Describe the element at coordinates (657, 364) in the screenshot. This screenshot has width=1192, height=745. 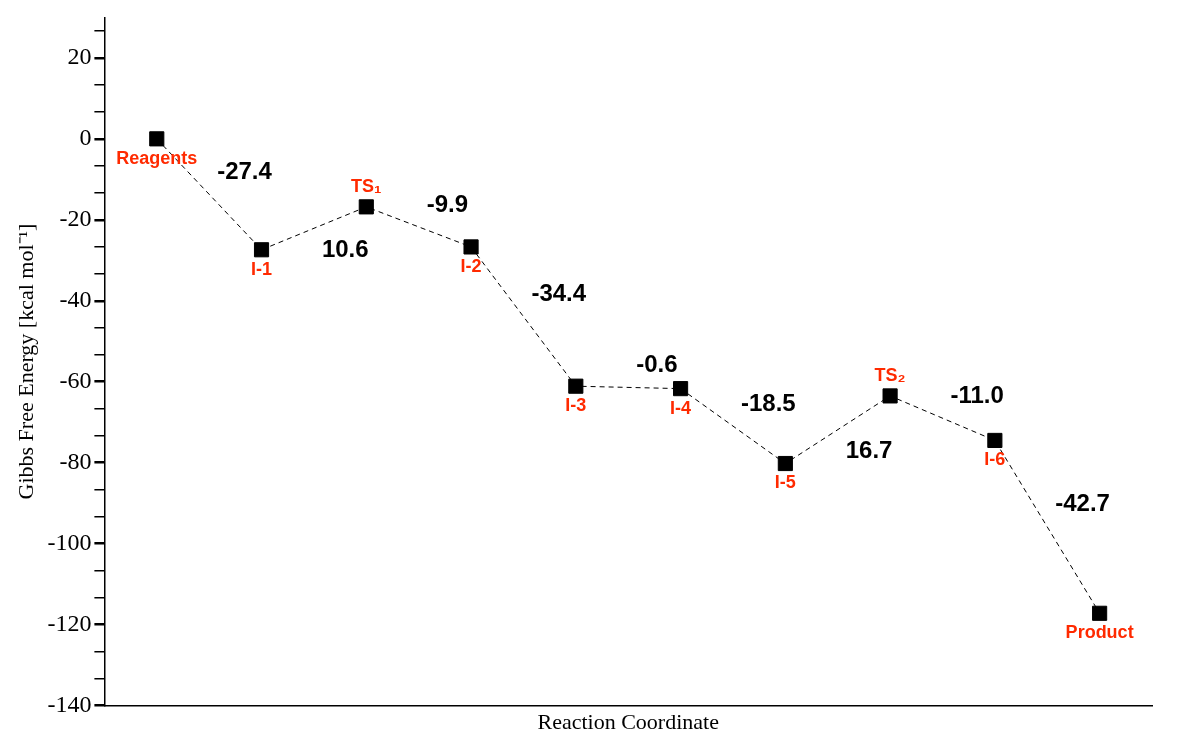
I see `annotation: -0.6` at that location.